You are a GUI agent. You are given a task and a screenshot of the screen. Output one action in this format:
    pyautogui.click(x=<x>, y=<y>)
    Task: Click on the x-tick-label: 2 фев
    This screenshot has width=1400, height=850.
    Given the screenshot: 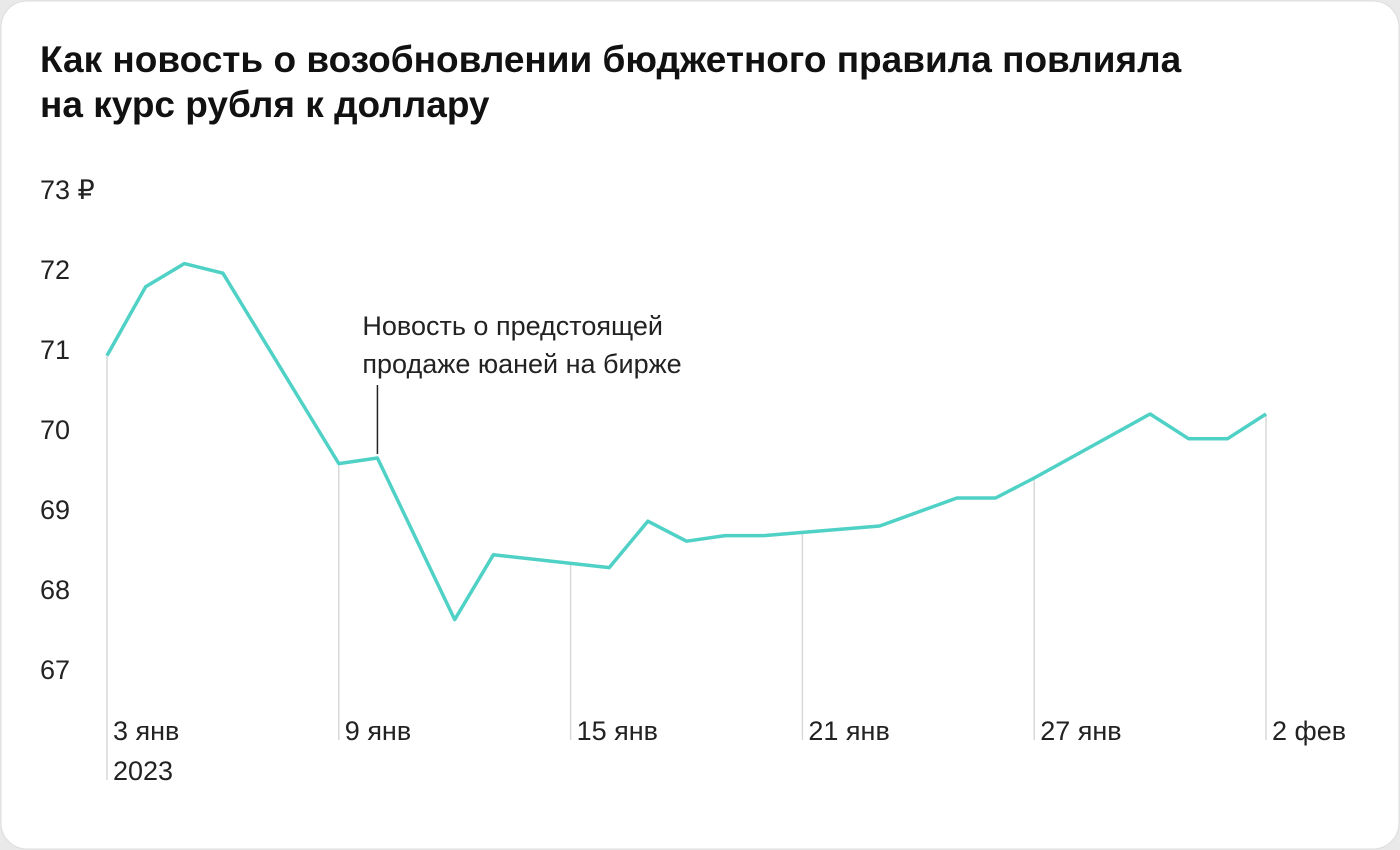 What is the action you would take?
    pyautogui.click(x=1309, y=731)
    